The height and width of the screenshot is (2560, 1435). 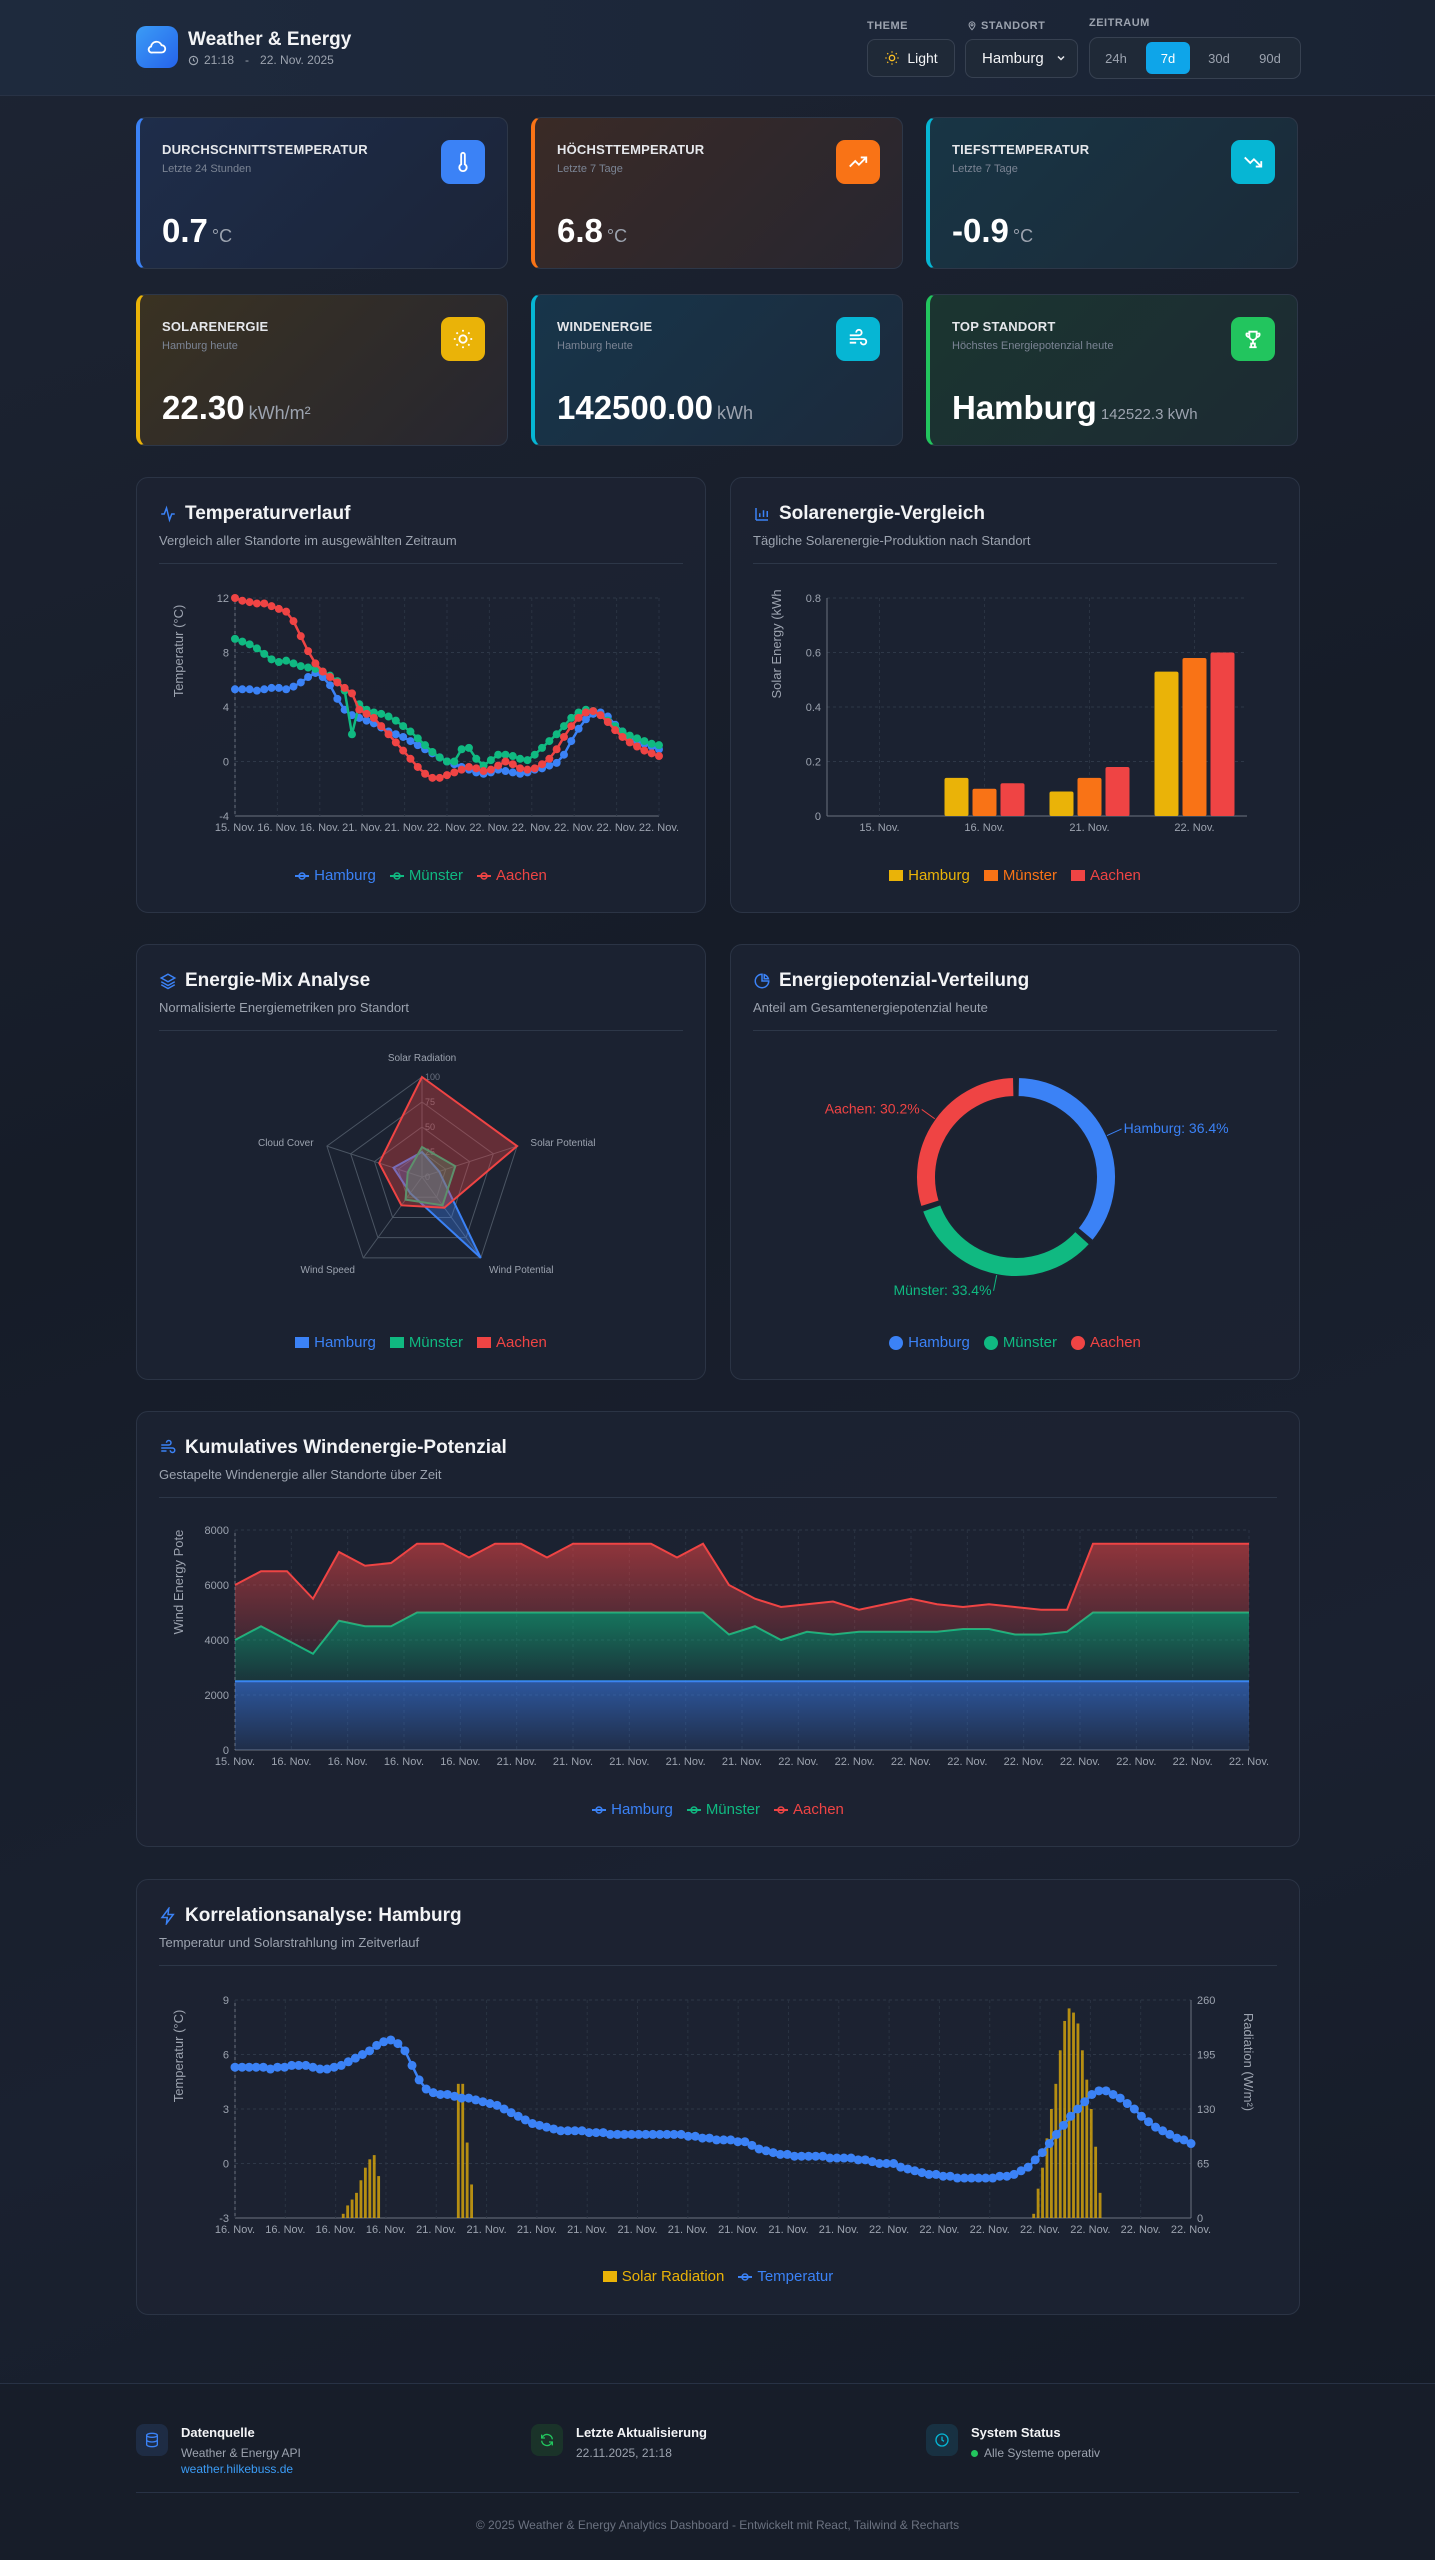 What do you see at coordinates (346, 1447) in the screenshot?
I see `wind-title: Kumulatives Windenergie-Potenzial` at bounding box center [346, 1447].